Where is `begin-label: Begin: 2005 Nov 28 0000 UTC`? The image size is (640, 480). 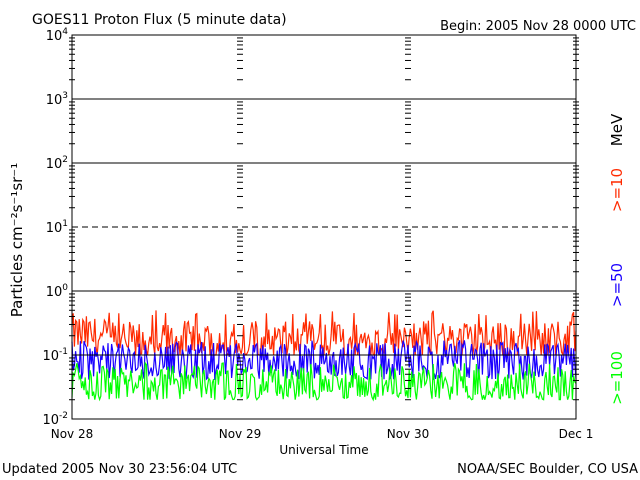 begin-label: Begin: 2005 Nov 28 0000 UTC is located at coordinates (538, 26).